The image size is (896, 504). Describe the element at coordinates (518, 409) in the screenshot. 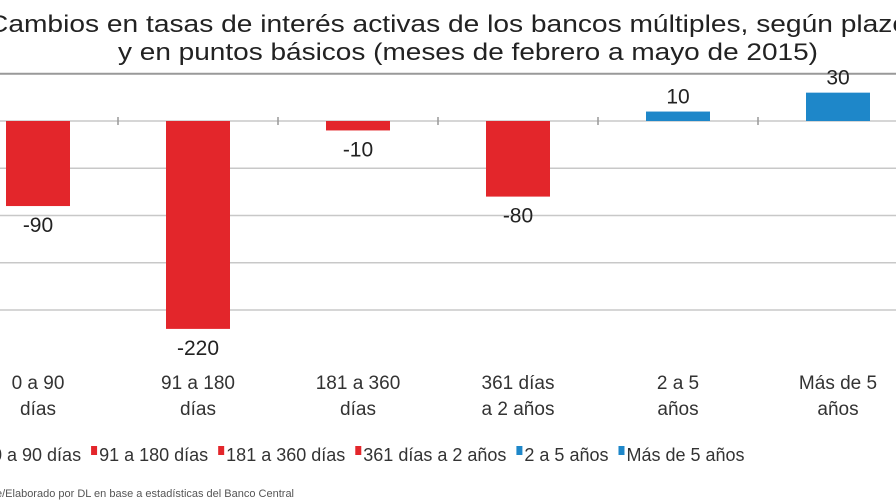

I see `category-label: a 2 años` at that location.